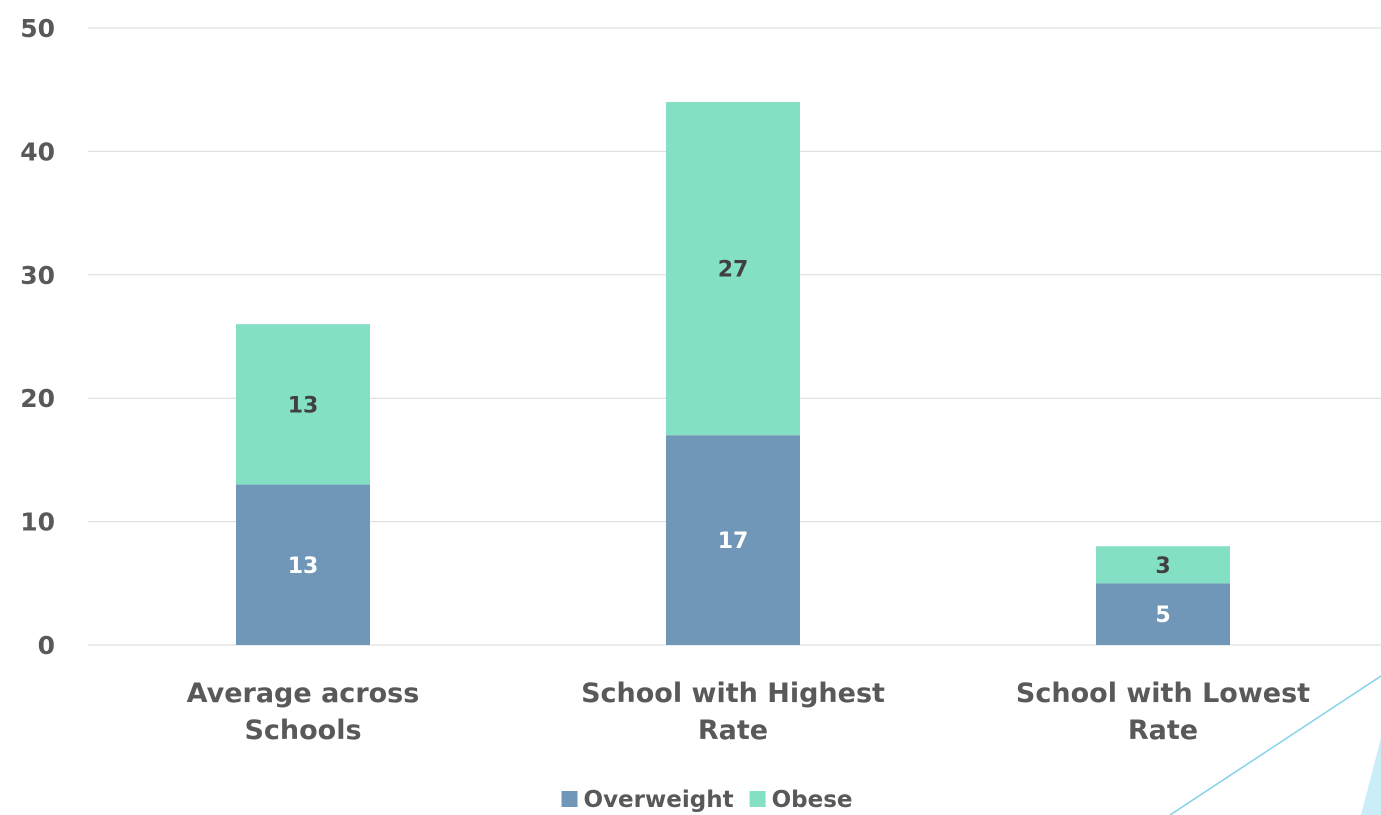  I want to click on y-tick-label: 50, so click(37, 28).